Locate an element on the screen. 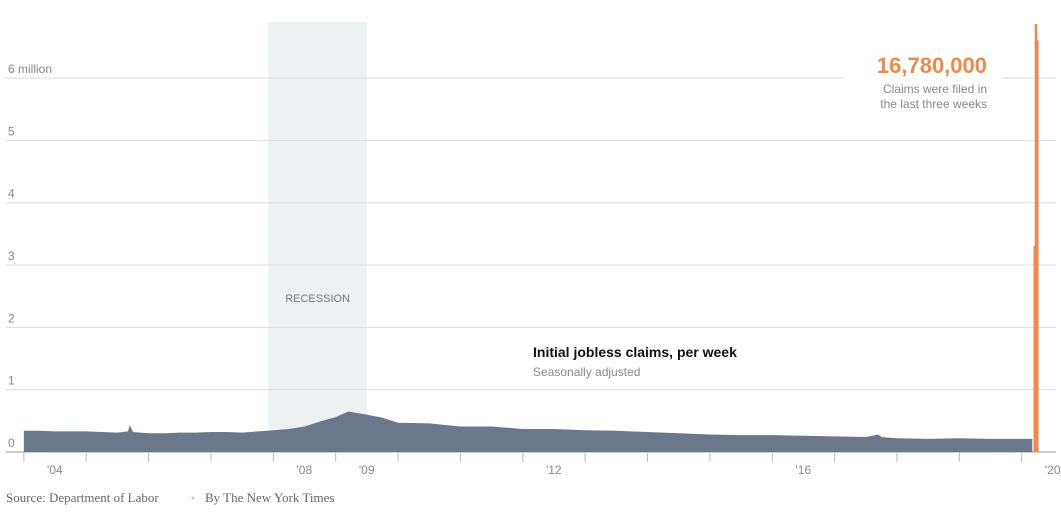  y-tick-label: 4 is located at coordinates (11, 194).